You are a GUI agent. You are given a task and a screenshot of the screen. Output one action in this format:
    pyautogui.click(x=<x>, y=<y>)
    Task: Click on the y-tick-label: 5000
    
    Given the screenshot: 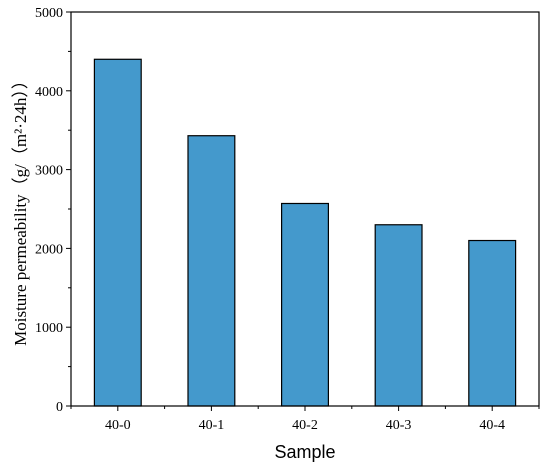 What is the action you would take?
    pyautogui.click(x=49, y=13)
    